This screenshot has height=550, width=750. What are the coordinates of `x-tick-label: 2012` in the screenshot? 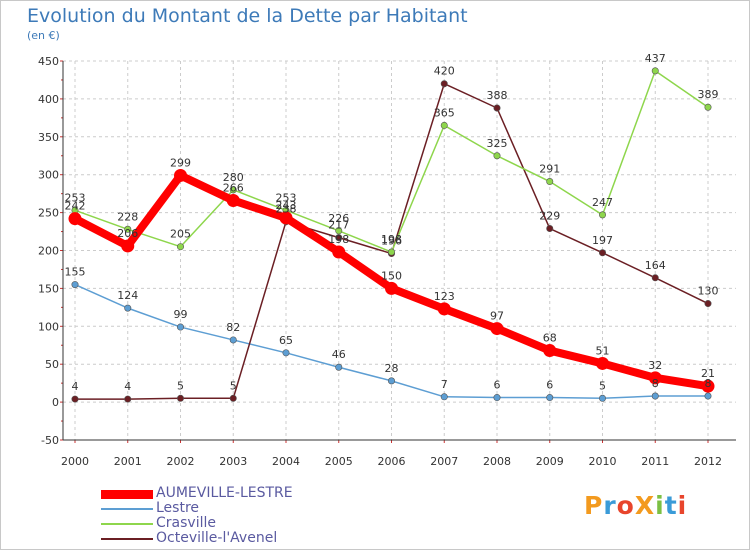 It's located at (708, 461).